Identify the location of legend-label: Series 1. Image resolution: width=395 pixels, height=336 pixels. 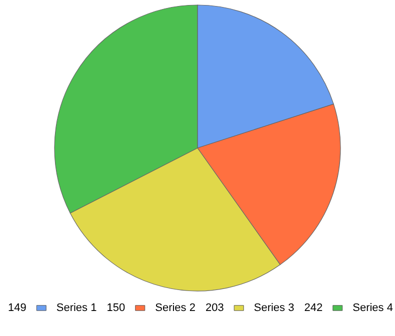
(76, 308).